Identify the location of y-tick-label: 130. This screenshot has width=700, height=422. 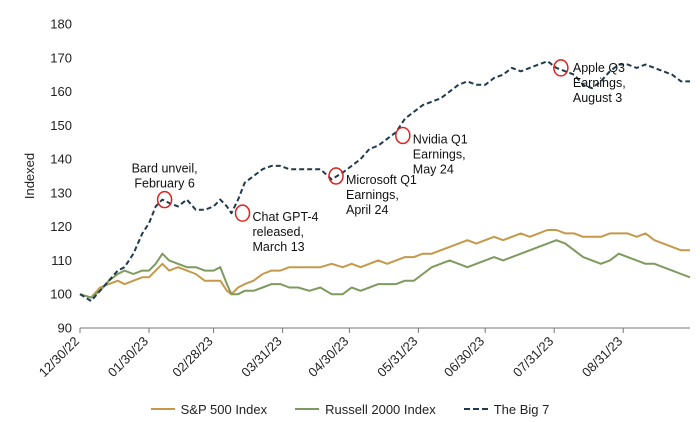
(61, 192).